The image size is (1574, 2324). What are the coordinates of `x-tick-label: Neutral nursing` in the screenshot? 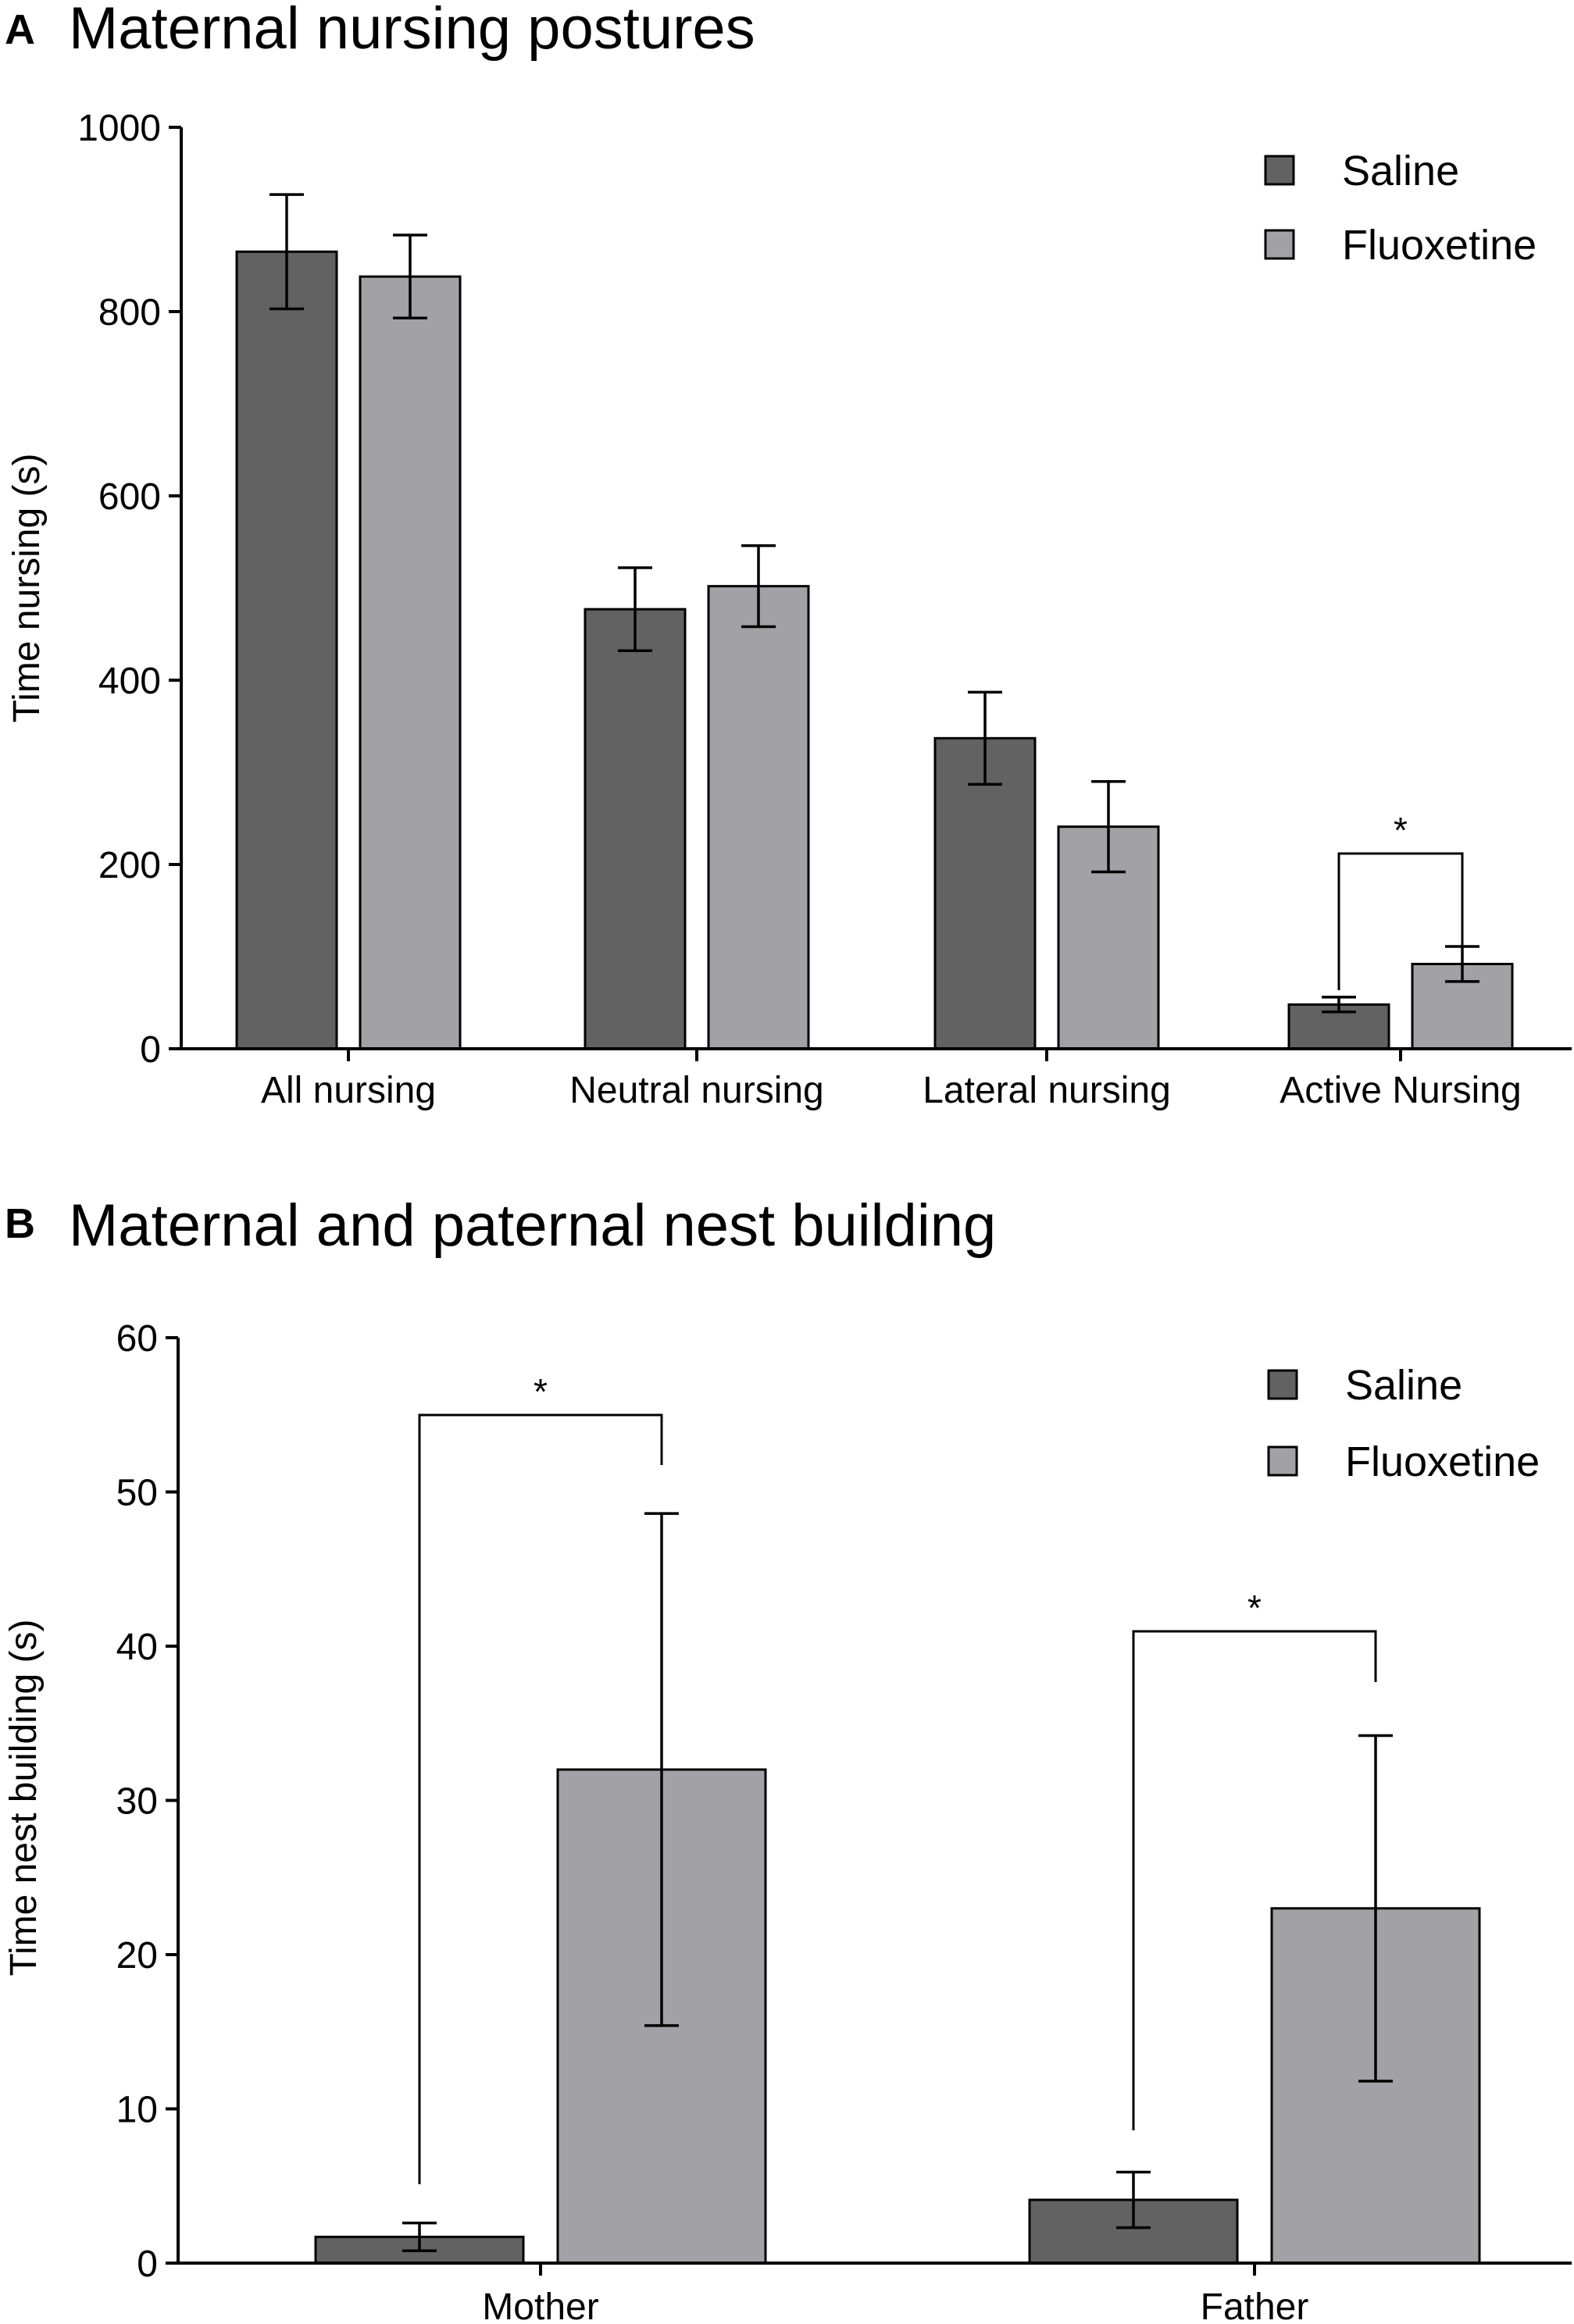 It's located at (696, 1090).